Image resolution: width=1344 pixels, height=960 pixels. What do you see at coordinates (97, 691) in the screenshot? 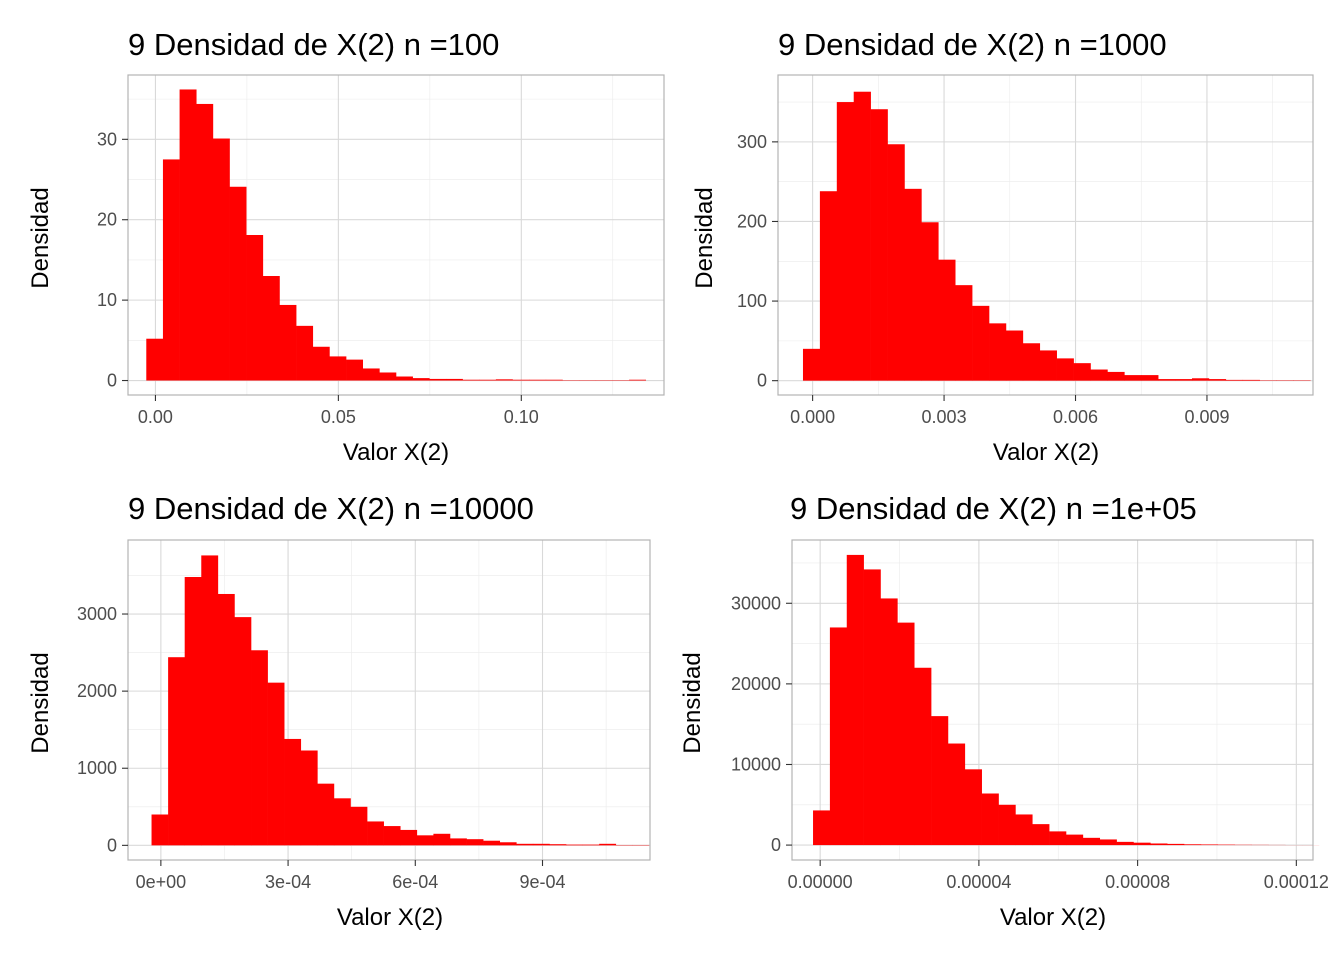
I see `y-tick-label: 2000` at bounding box center [97, 691].